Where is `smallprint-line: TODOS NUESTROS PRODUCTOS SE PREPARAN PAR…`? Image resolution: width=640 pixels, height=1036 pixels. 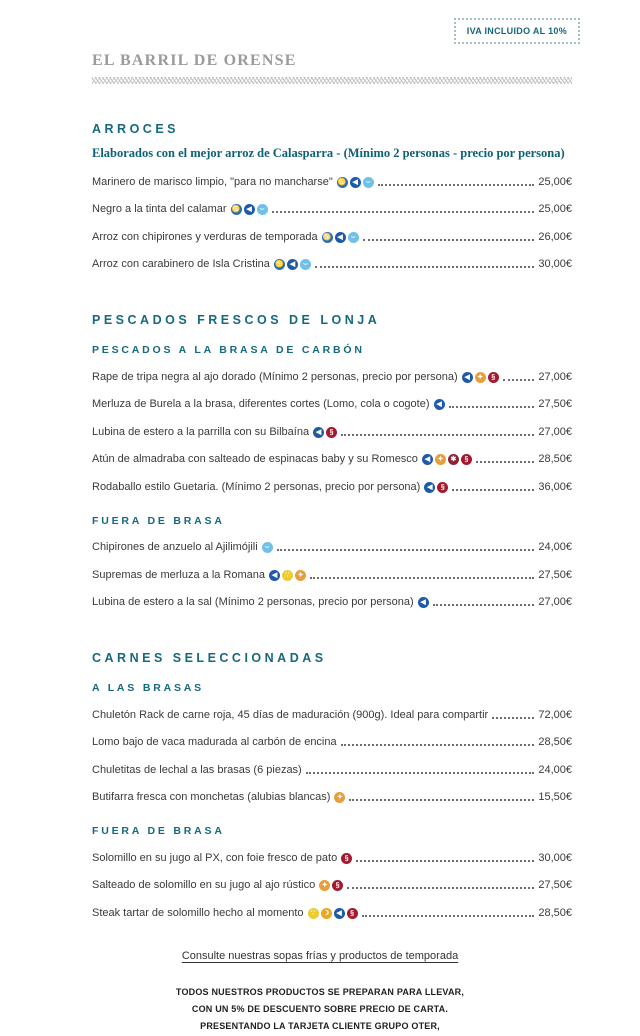
smallprint-line: TODOS NUESTROS PRODUCTOS SE PREPARAN PAR… is located at coordinates (320, 991).